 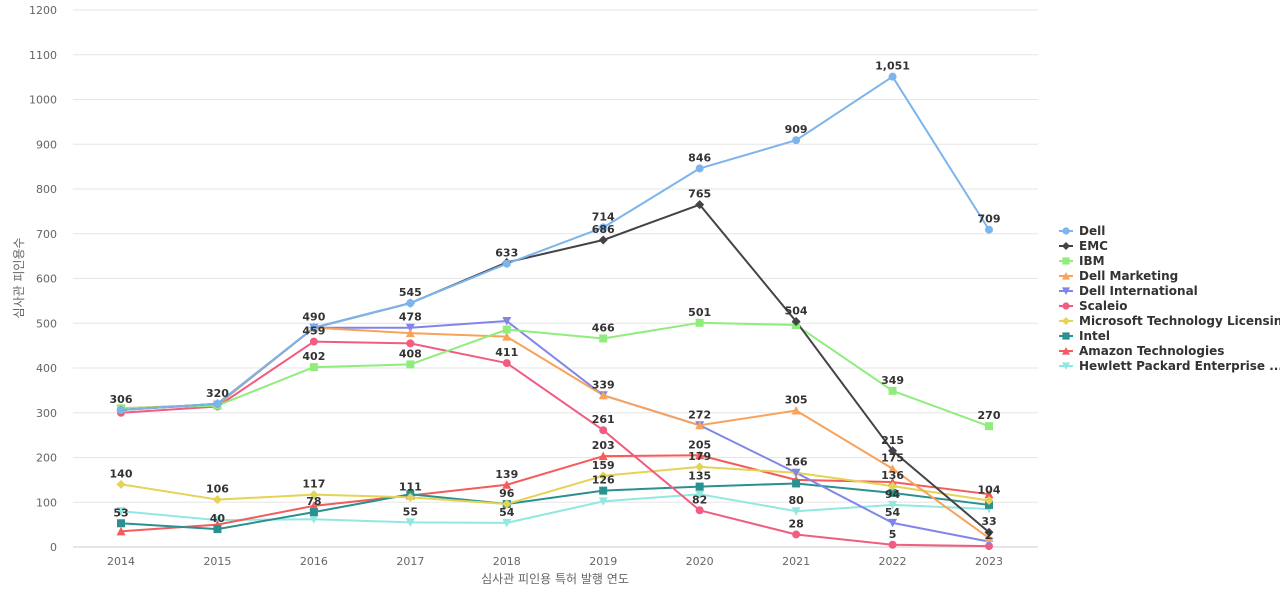 I want to click on legend-item: Scaleio, so click(x=1093, y=306).